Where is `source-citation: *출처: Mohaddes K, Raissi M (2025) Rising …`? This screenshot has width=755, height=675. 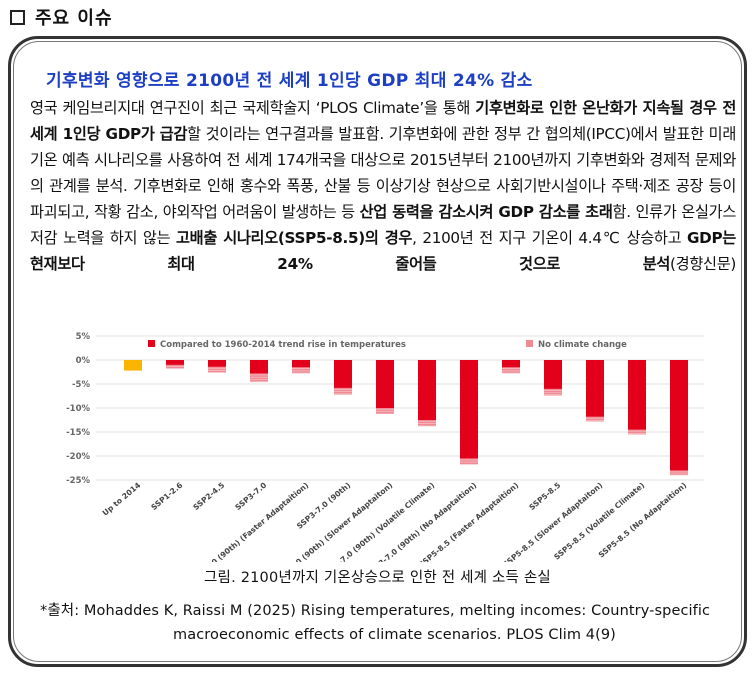 source-citation: *출처: Mohaddes K, Raissi M (2025) Rising … is located at coordinates (380, 623).